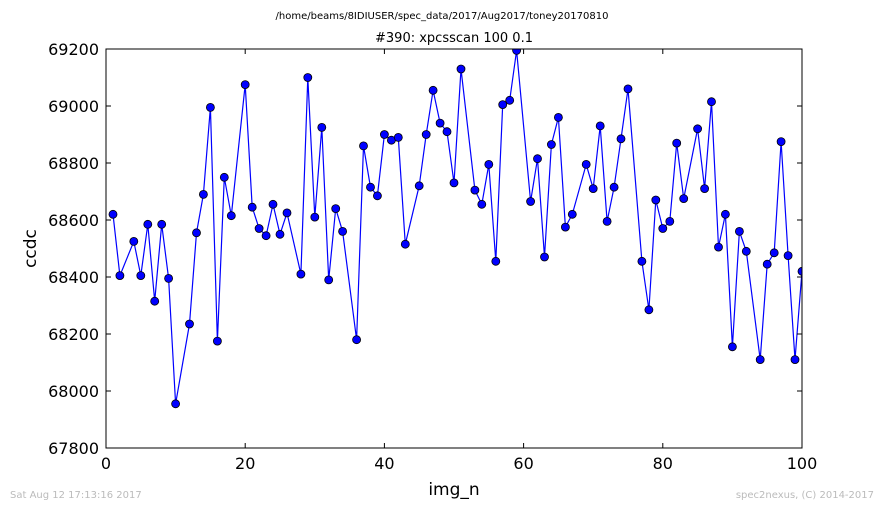 The image size is (884, 509). What do you see at coordinates (245, 463) in the screenshot?
I see `x-tick-label: 20` at bounding box center [245, 463].